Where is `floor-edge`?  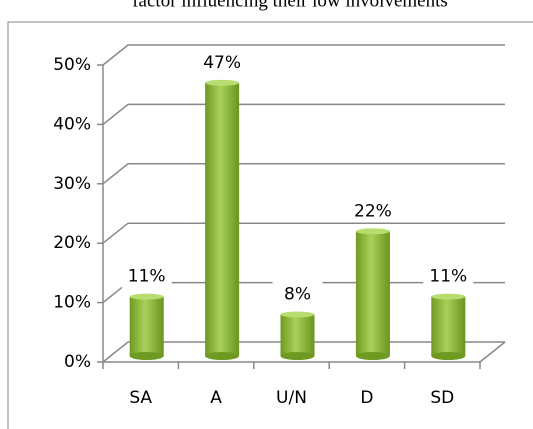
floor-edge is located at coordinates (492, 352).